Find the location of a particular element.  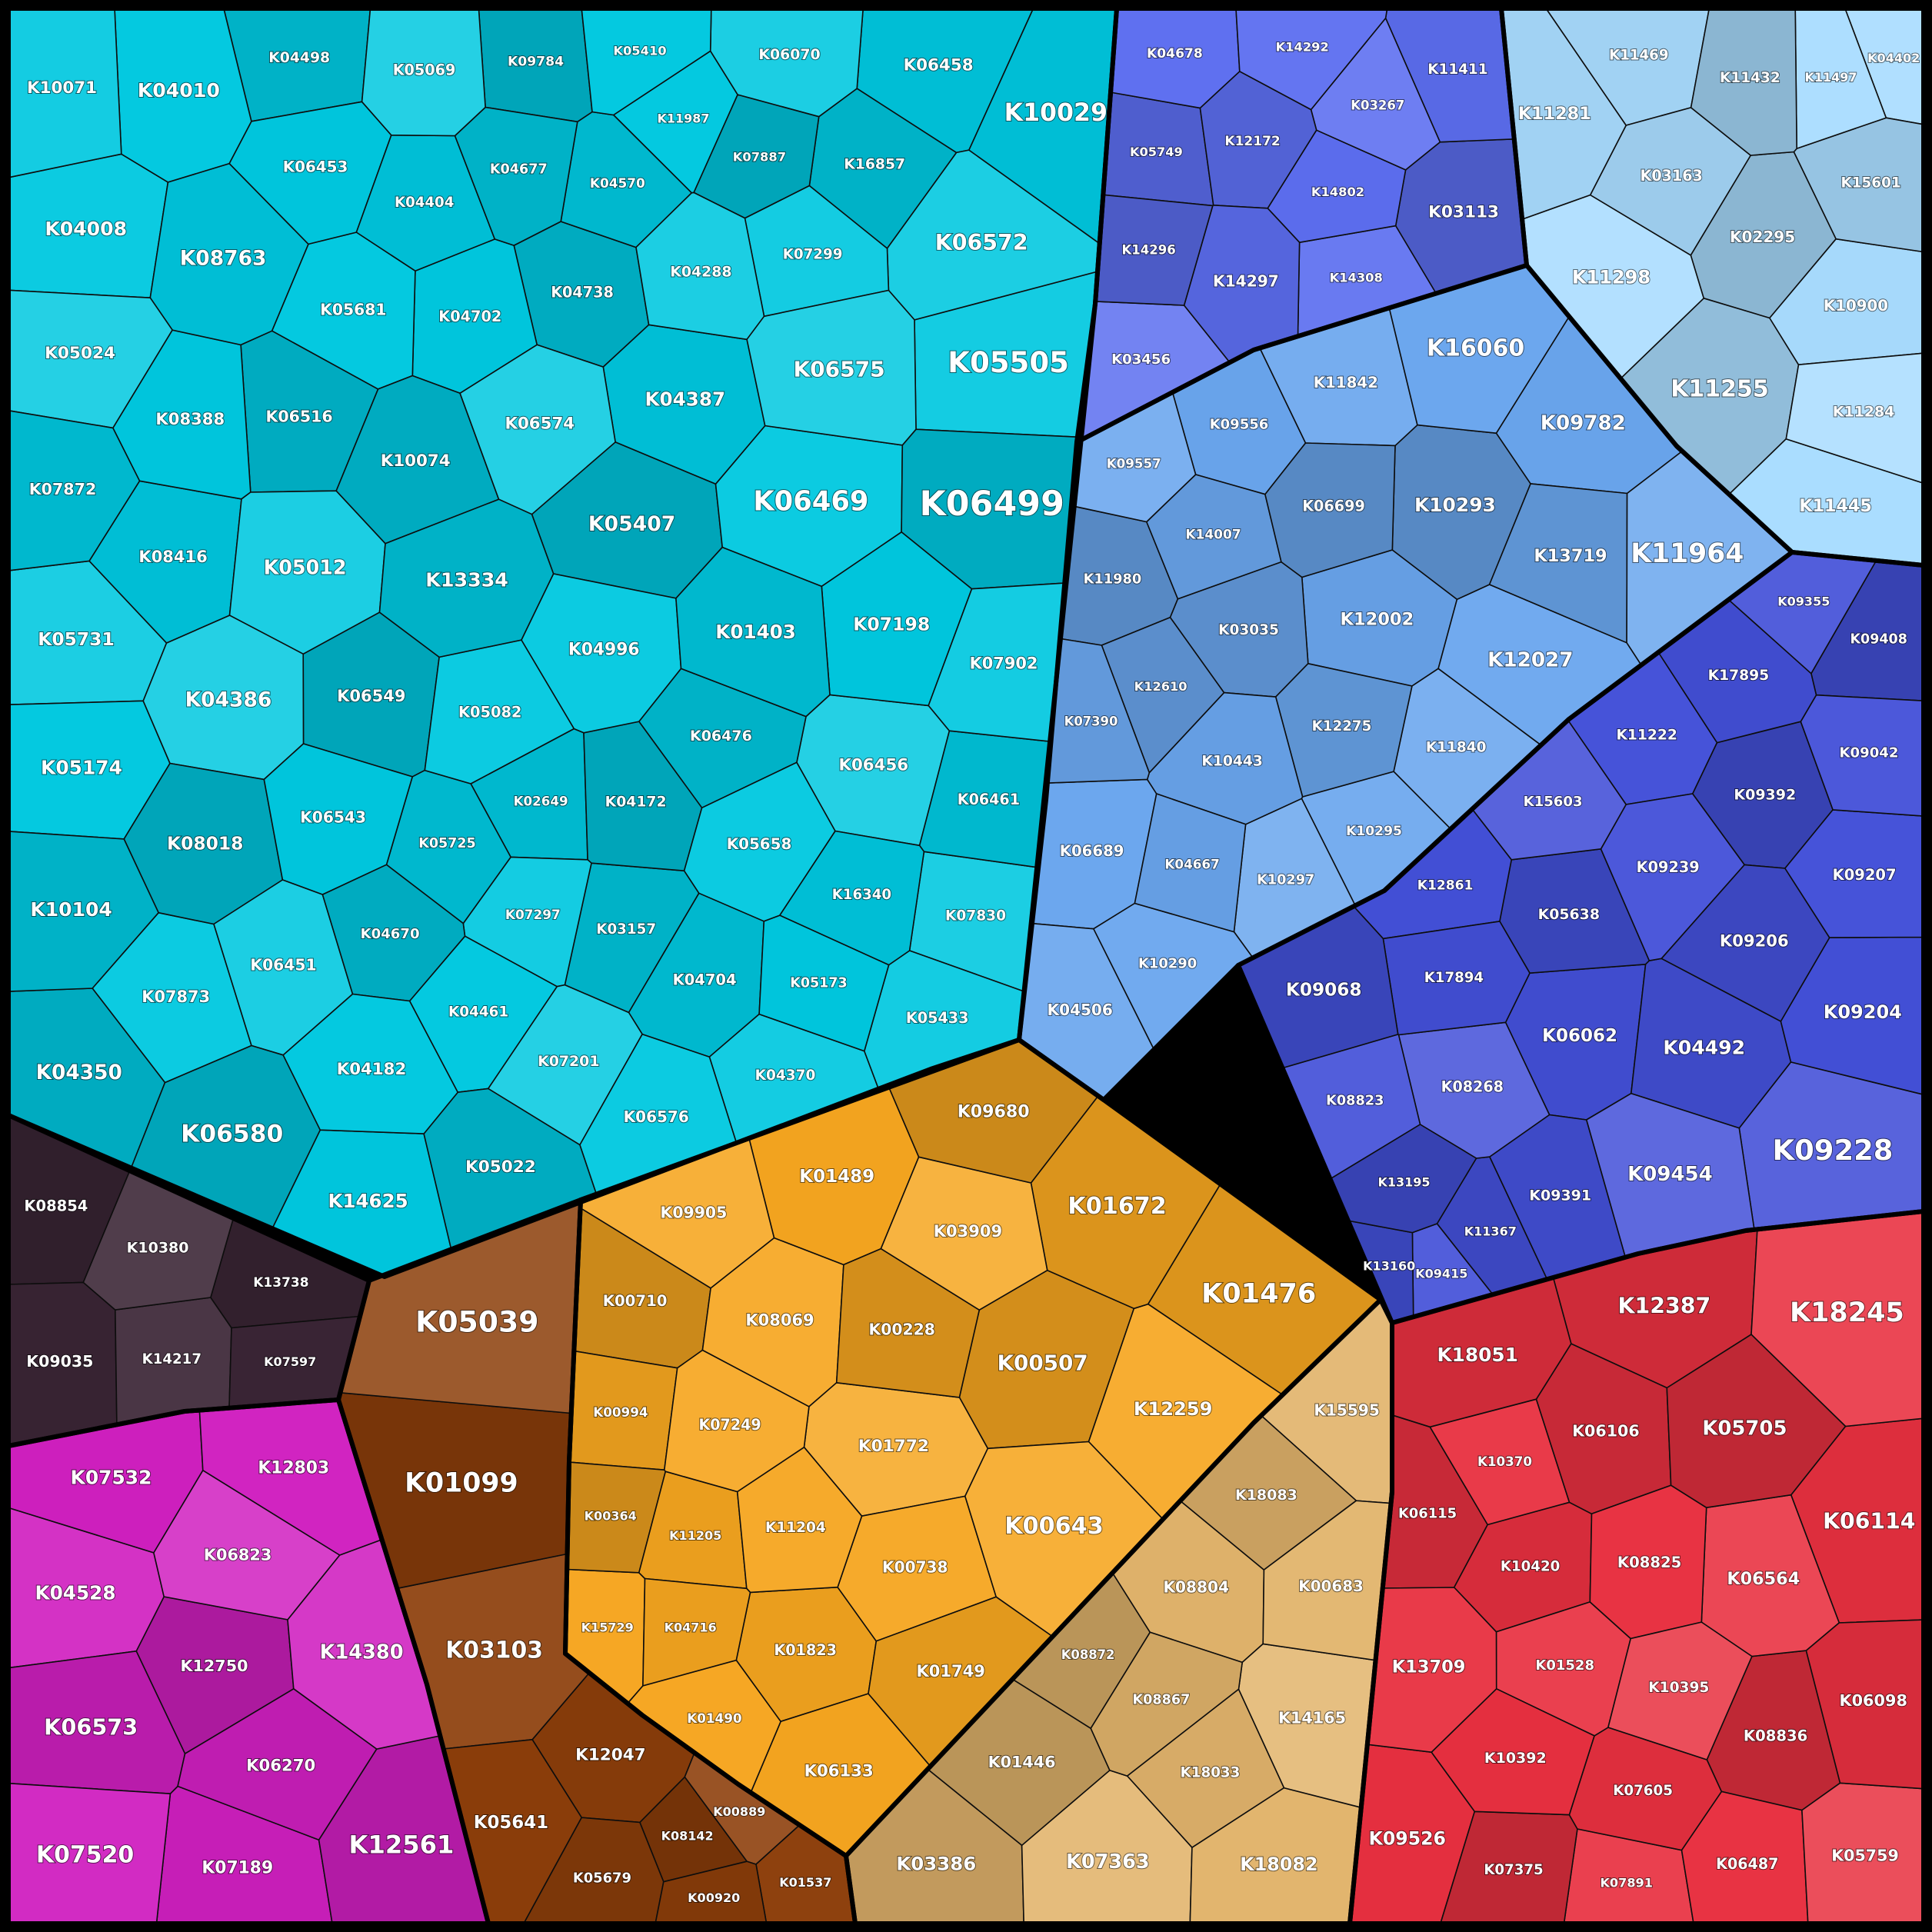

cell-label: K10293 is located at coordinates (1455, 505).